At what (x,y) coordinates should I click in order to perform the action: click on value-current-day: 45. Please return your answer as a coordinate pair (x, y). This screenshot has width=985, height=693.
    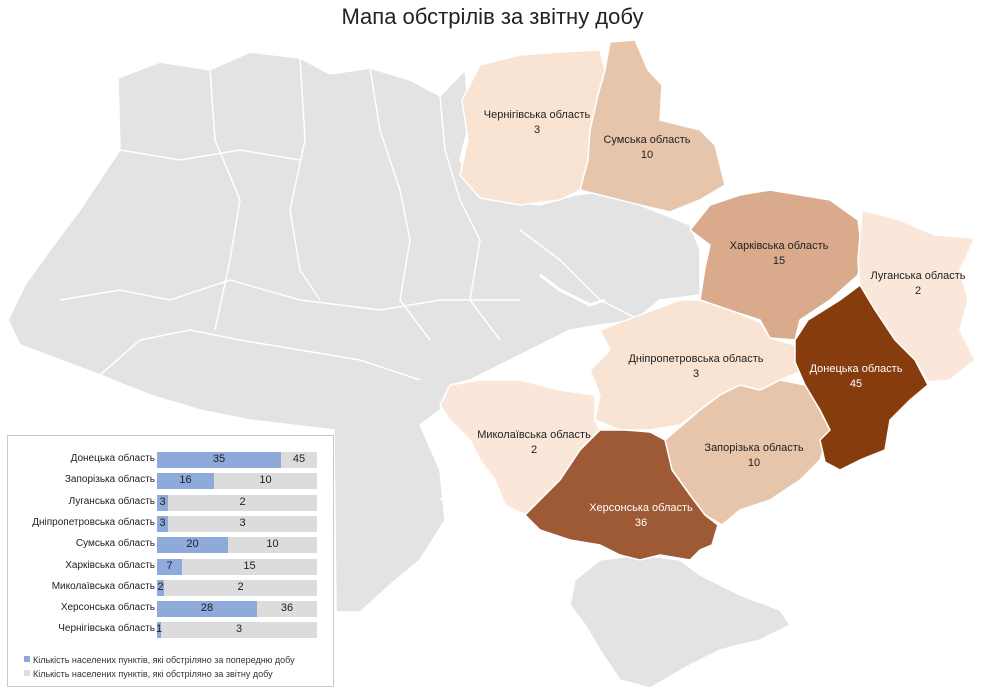
    Looking at the image, I should click on (299, 459).